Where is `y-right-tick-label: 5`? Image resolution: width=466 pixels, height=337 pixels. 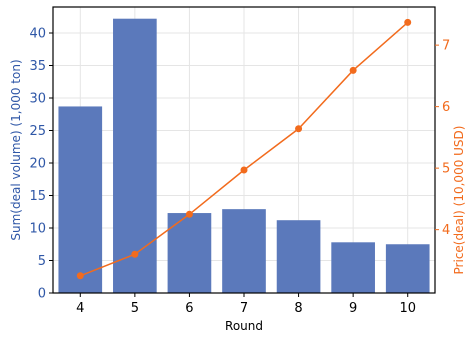 y-right-tick-label: 5 is located at coordinates (446, 169).